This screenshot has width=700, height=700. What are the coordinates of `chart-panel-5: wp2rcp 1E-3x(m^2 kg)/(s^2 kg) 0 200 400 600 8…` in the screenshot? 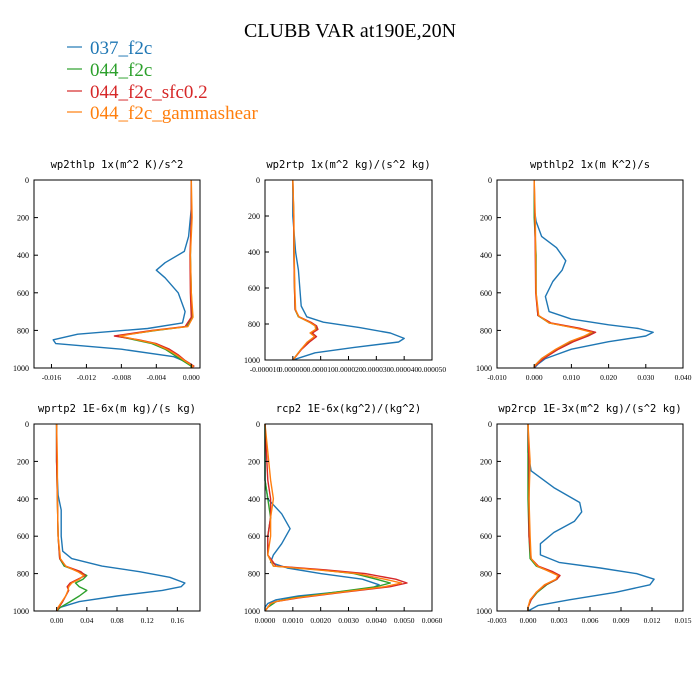 It's located at (584, 514).